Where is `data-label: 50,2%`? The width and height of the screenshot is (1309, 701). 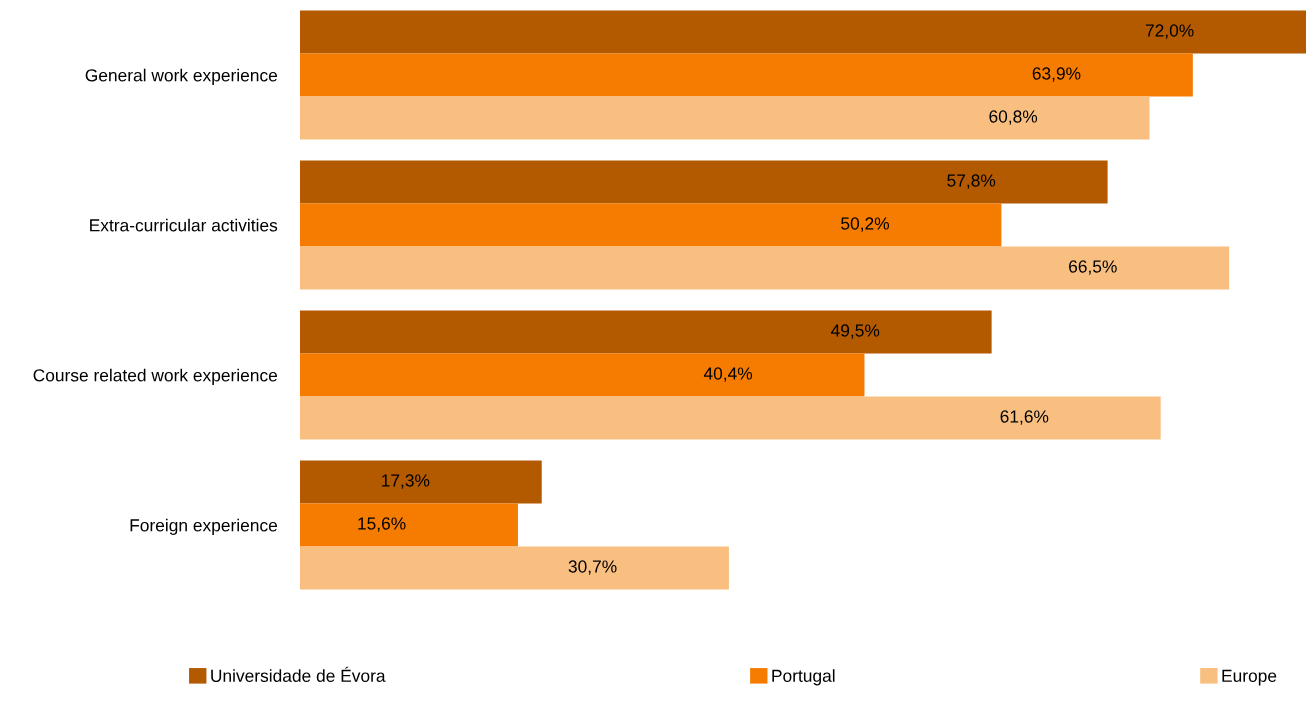
data-label: 50,2% is located at coordinates (865, 224).